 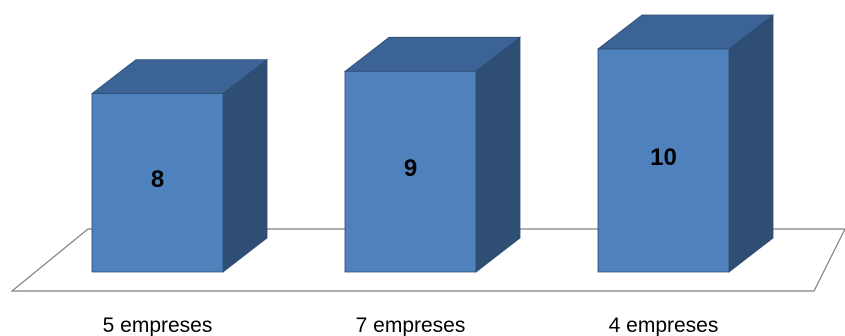 I want to click on bar-value-label: 8, so click(x=157, y=179).